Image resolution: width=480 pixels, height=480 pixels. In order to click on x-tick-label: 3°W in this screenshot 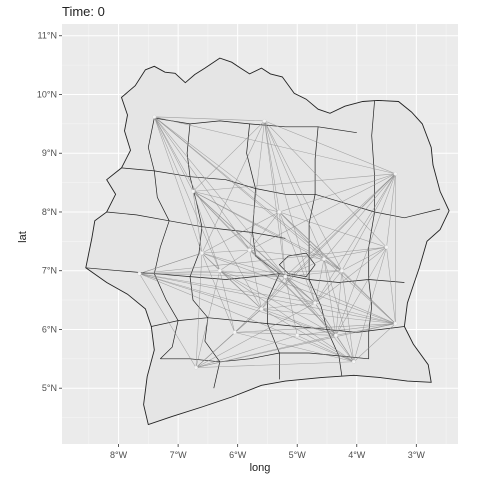, I will do `click(417, 455)`.